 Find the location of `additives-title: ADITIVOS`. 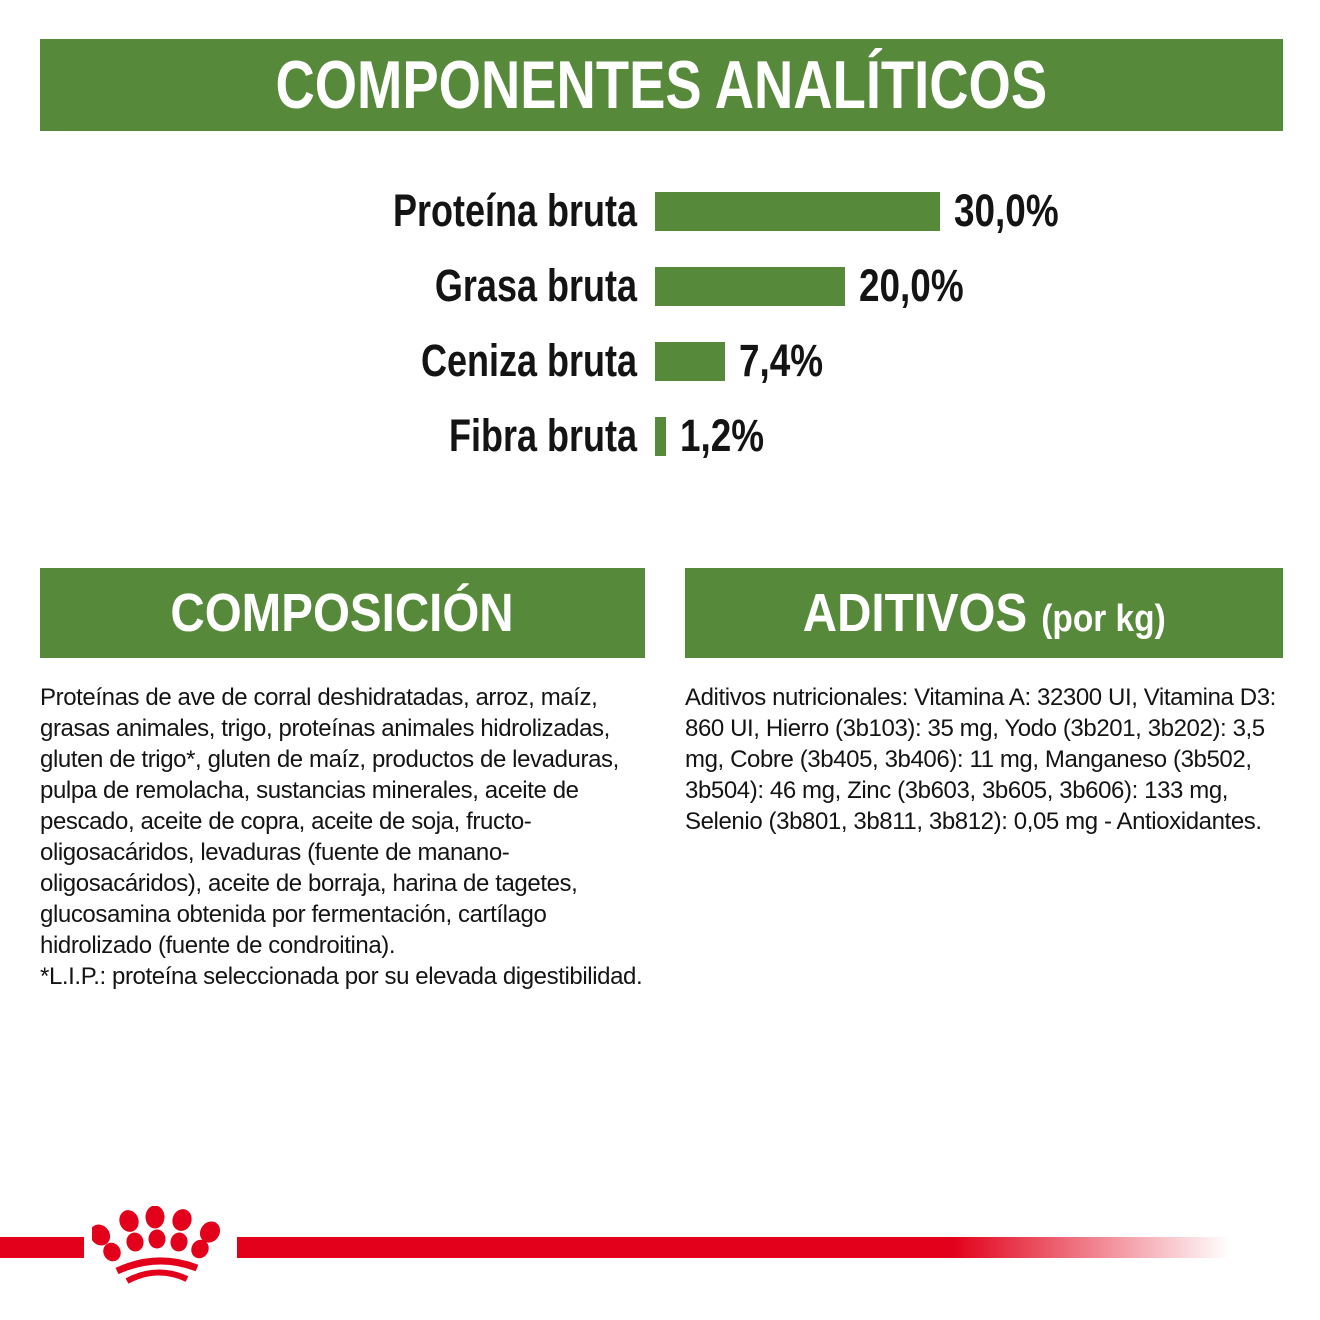

additives-title: ADITIVOS is located at coordinates (914, 613).